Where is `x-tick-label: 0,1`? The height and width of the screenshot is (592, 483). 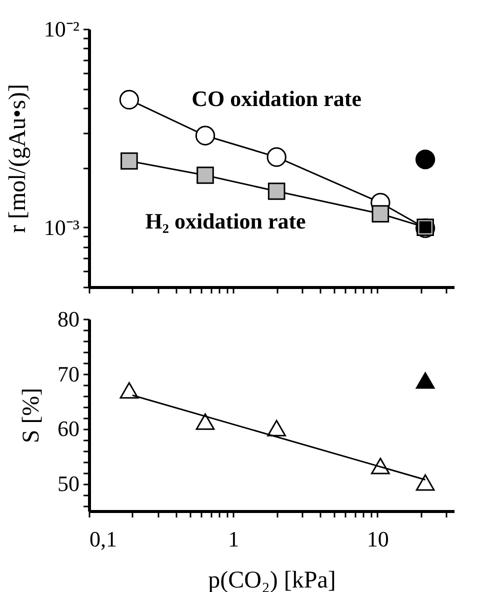 x-tick-label: 0,1 is located at coordinates (103, 539).